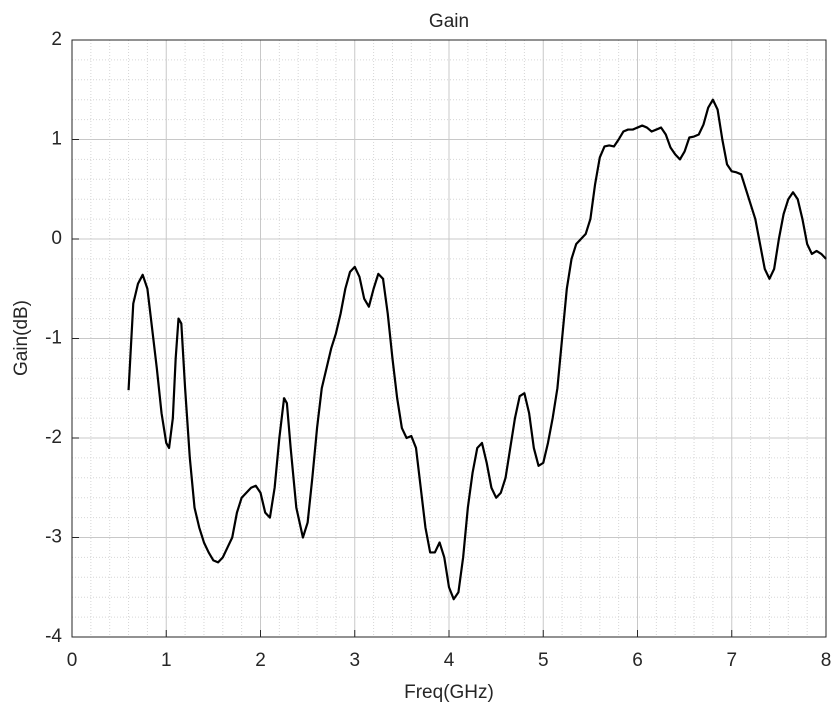 This screenshot has height=714, width=837. I want to click on y-tick-label: -1, so click(53, 338).